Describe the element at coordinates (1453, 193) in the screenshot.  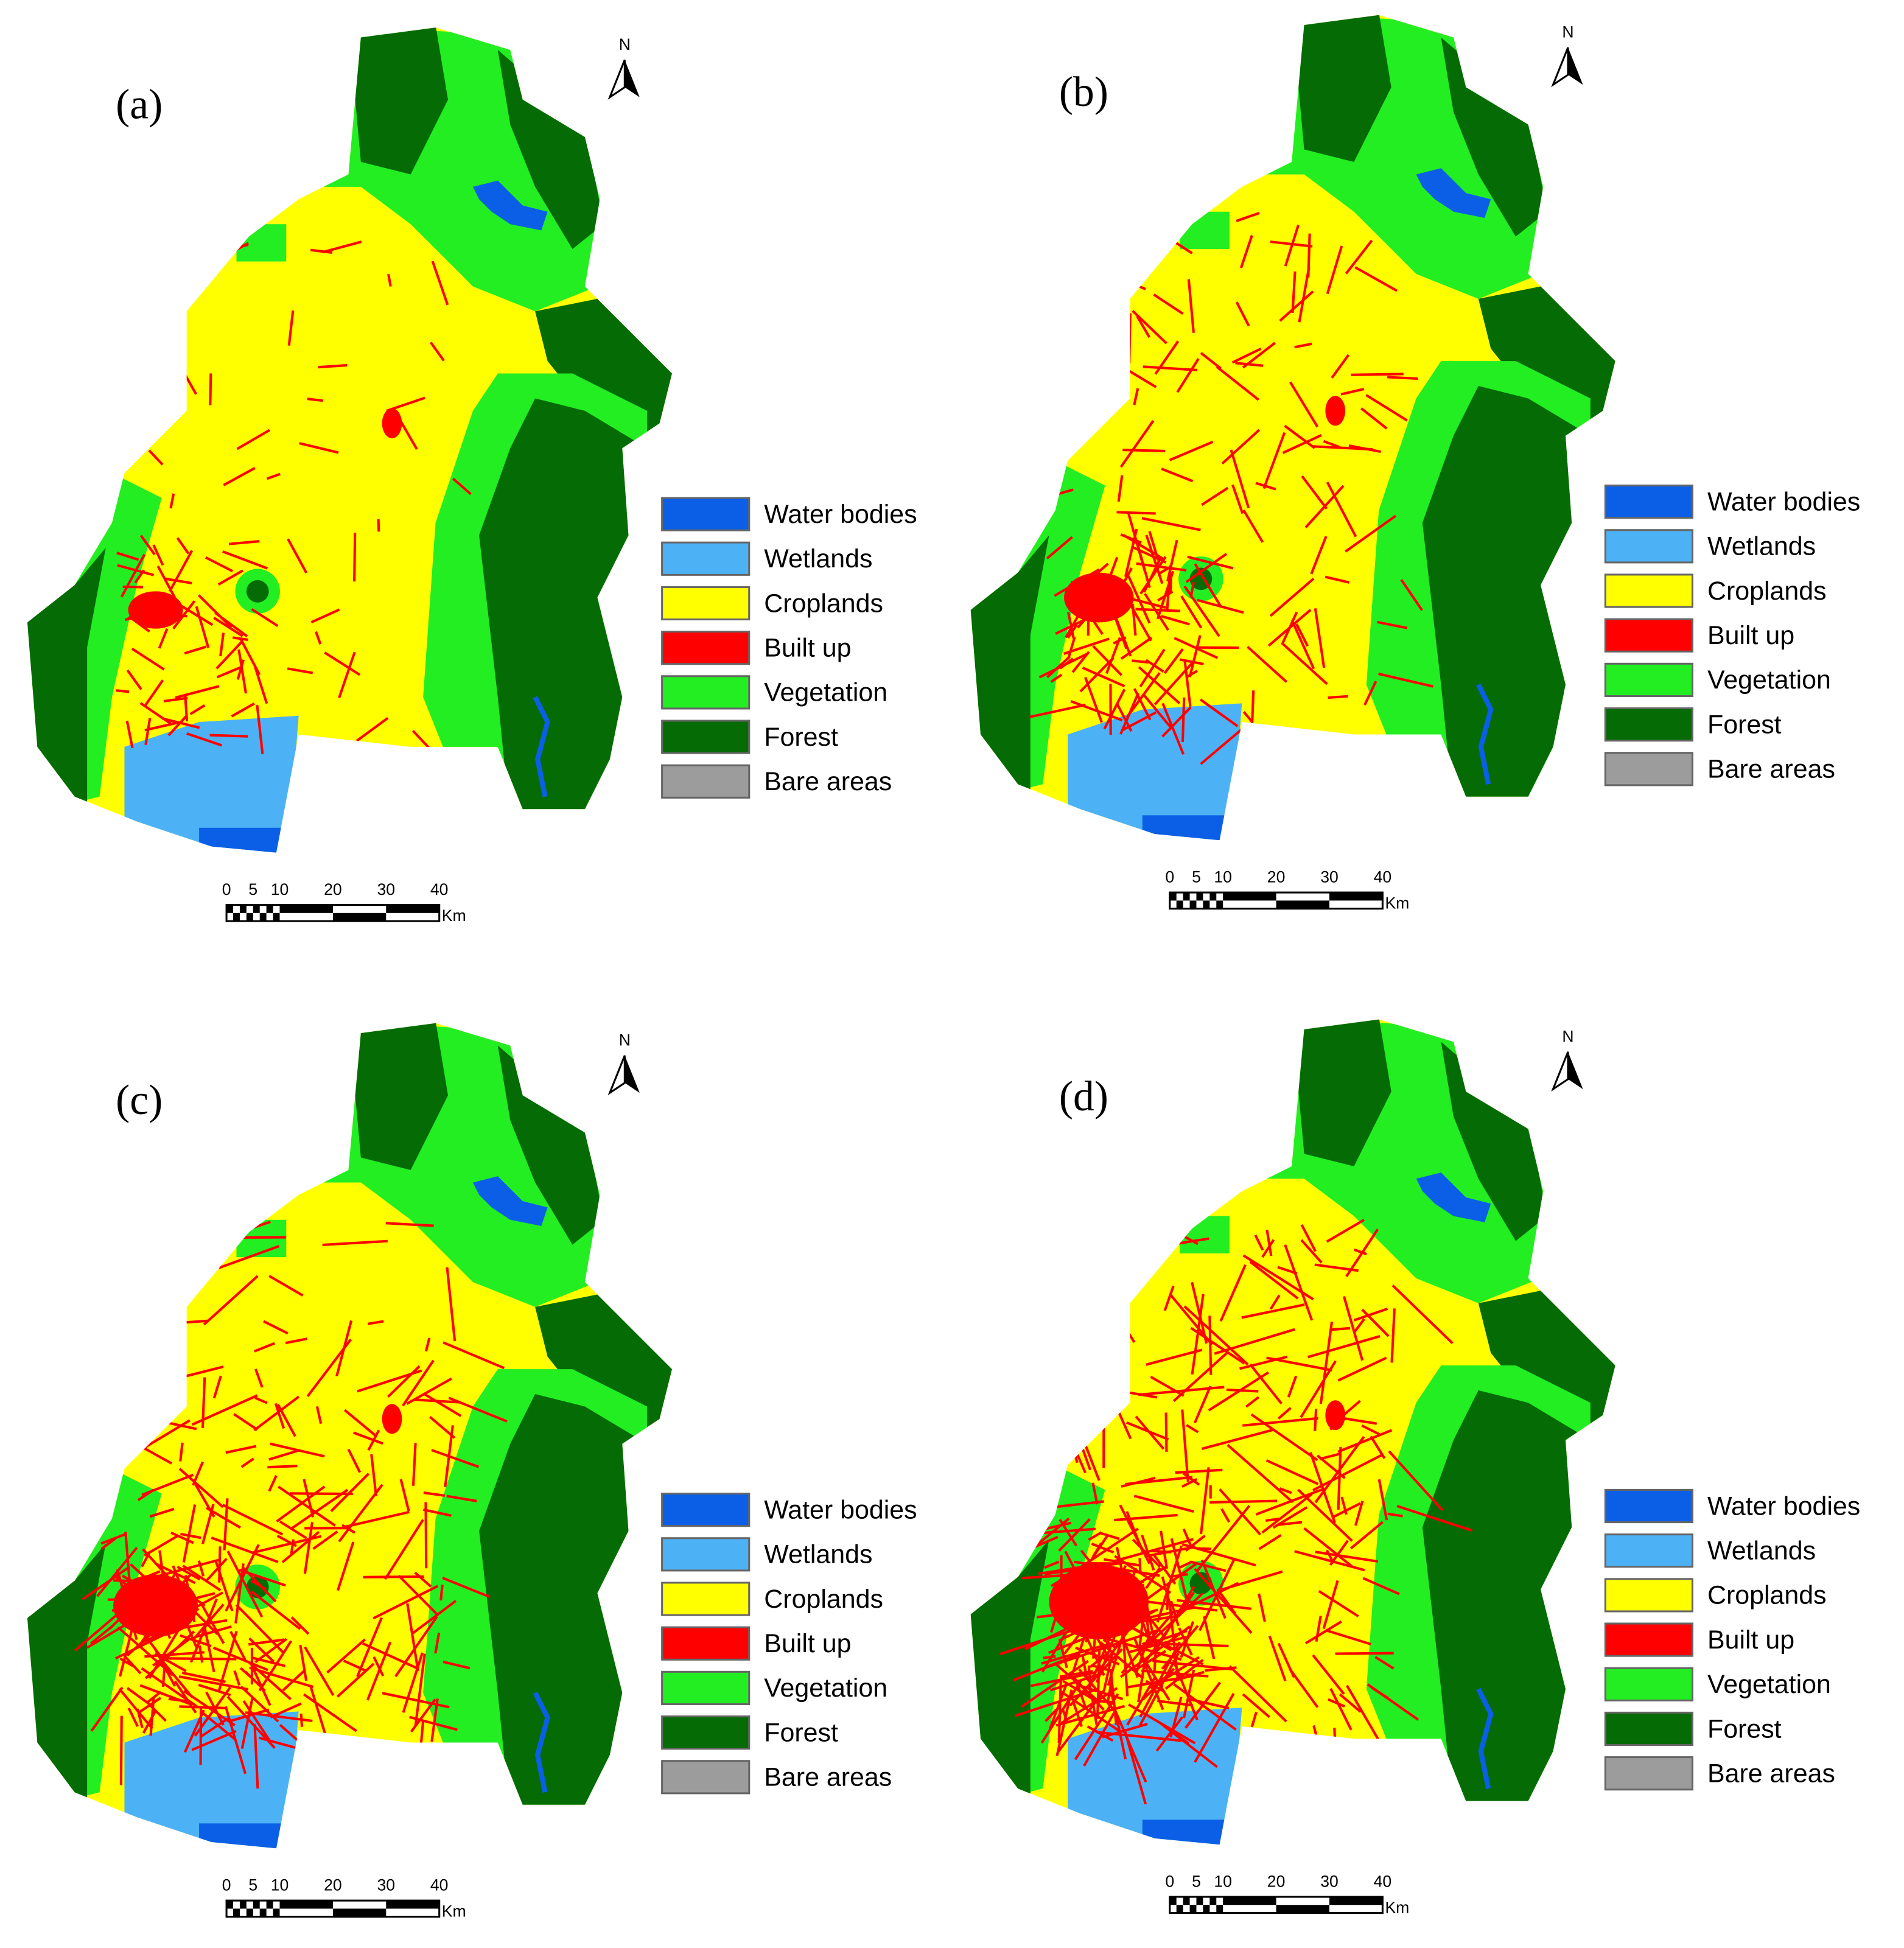
I see `water-body` at that location.